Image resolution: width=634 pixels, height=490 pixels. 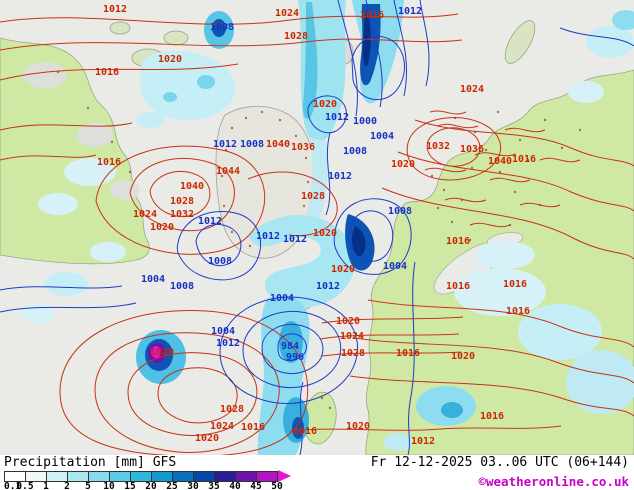 What do you see at coordinates (164, 485) in the screenshot?
I see `scale-tick-values: 0.1 0.5 1 2 5 10 15 20 25 30 35 40 45 50` at bounding box center [164, 485].